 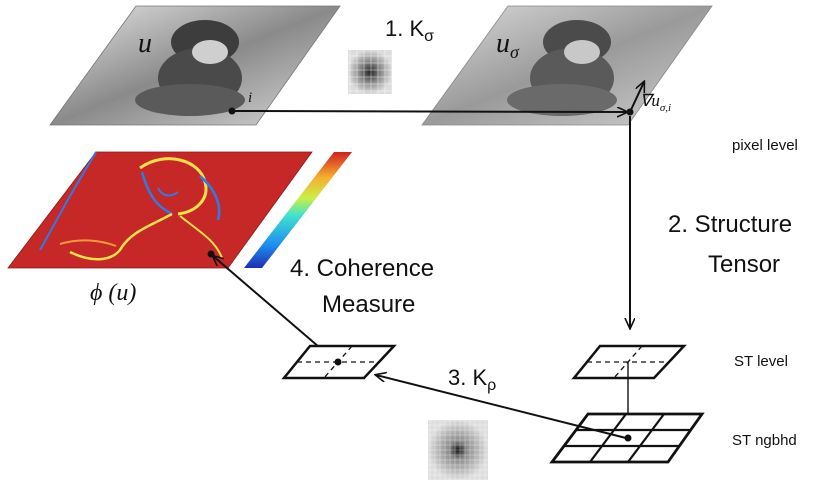 What do you see at coordinates (765, 145) in the screenshot?
I see `pixel-level-label: pixel level` at bounding box center [765, 145].